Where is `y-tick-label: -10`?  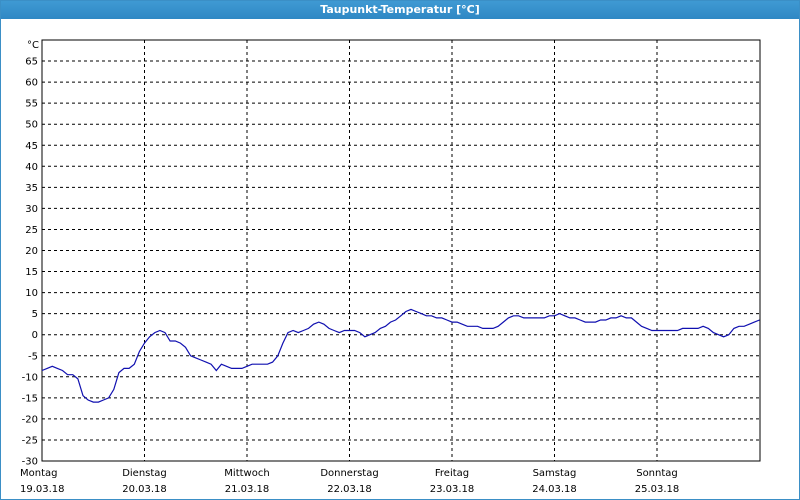
y-tick-label: -10 is located at coordinates (30, 377).